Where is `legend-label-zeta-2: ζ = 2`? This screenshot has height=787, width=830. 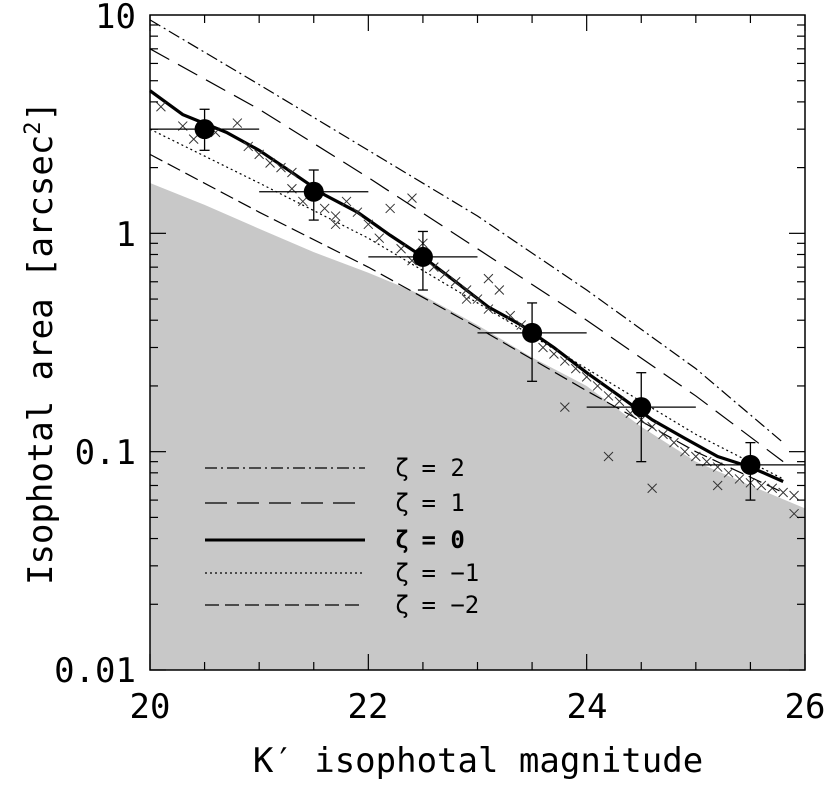
legend-label-zeta-2: ζ = 2 is located at coordinates (430, 468).